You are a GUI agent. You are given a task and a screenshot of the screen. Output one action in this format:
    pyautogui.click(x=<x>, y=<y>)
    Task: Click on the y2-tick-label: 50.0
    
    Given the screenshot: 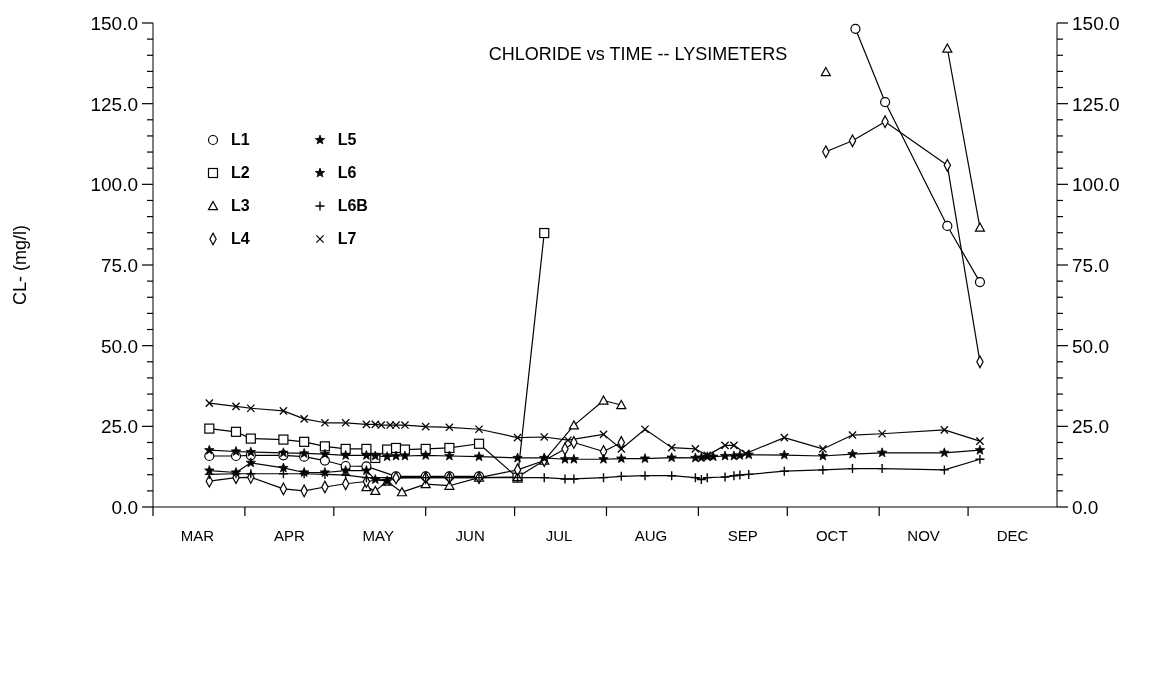 What is the action you would take?
    pyautogui.click(x=1090, y=346)
    